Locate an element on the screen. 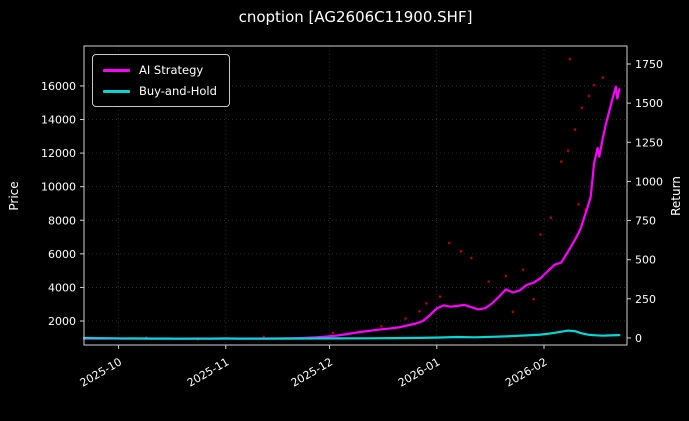  y-tick-label-left: 14000 is located at coordinates (58, 120).